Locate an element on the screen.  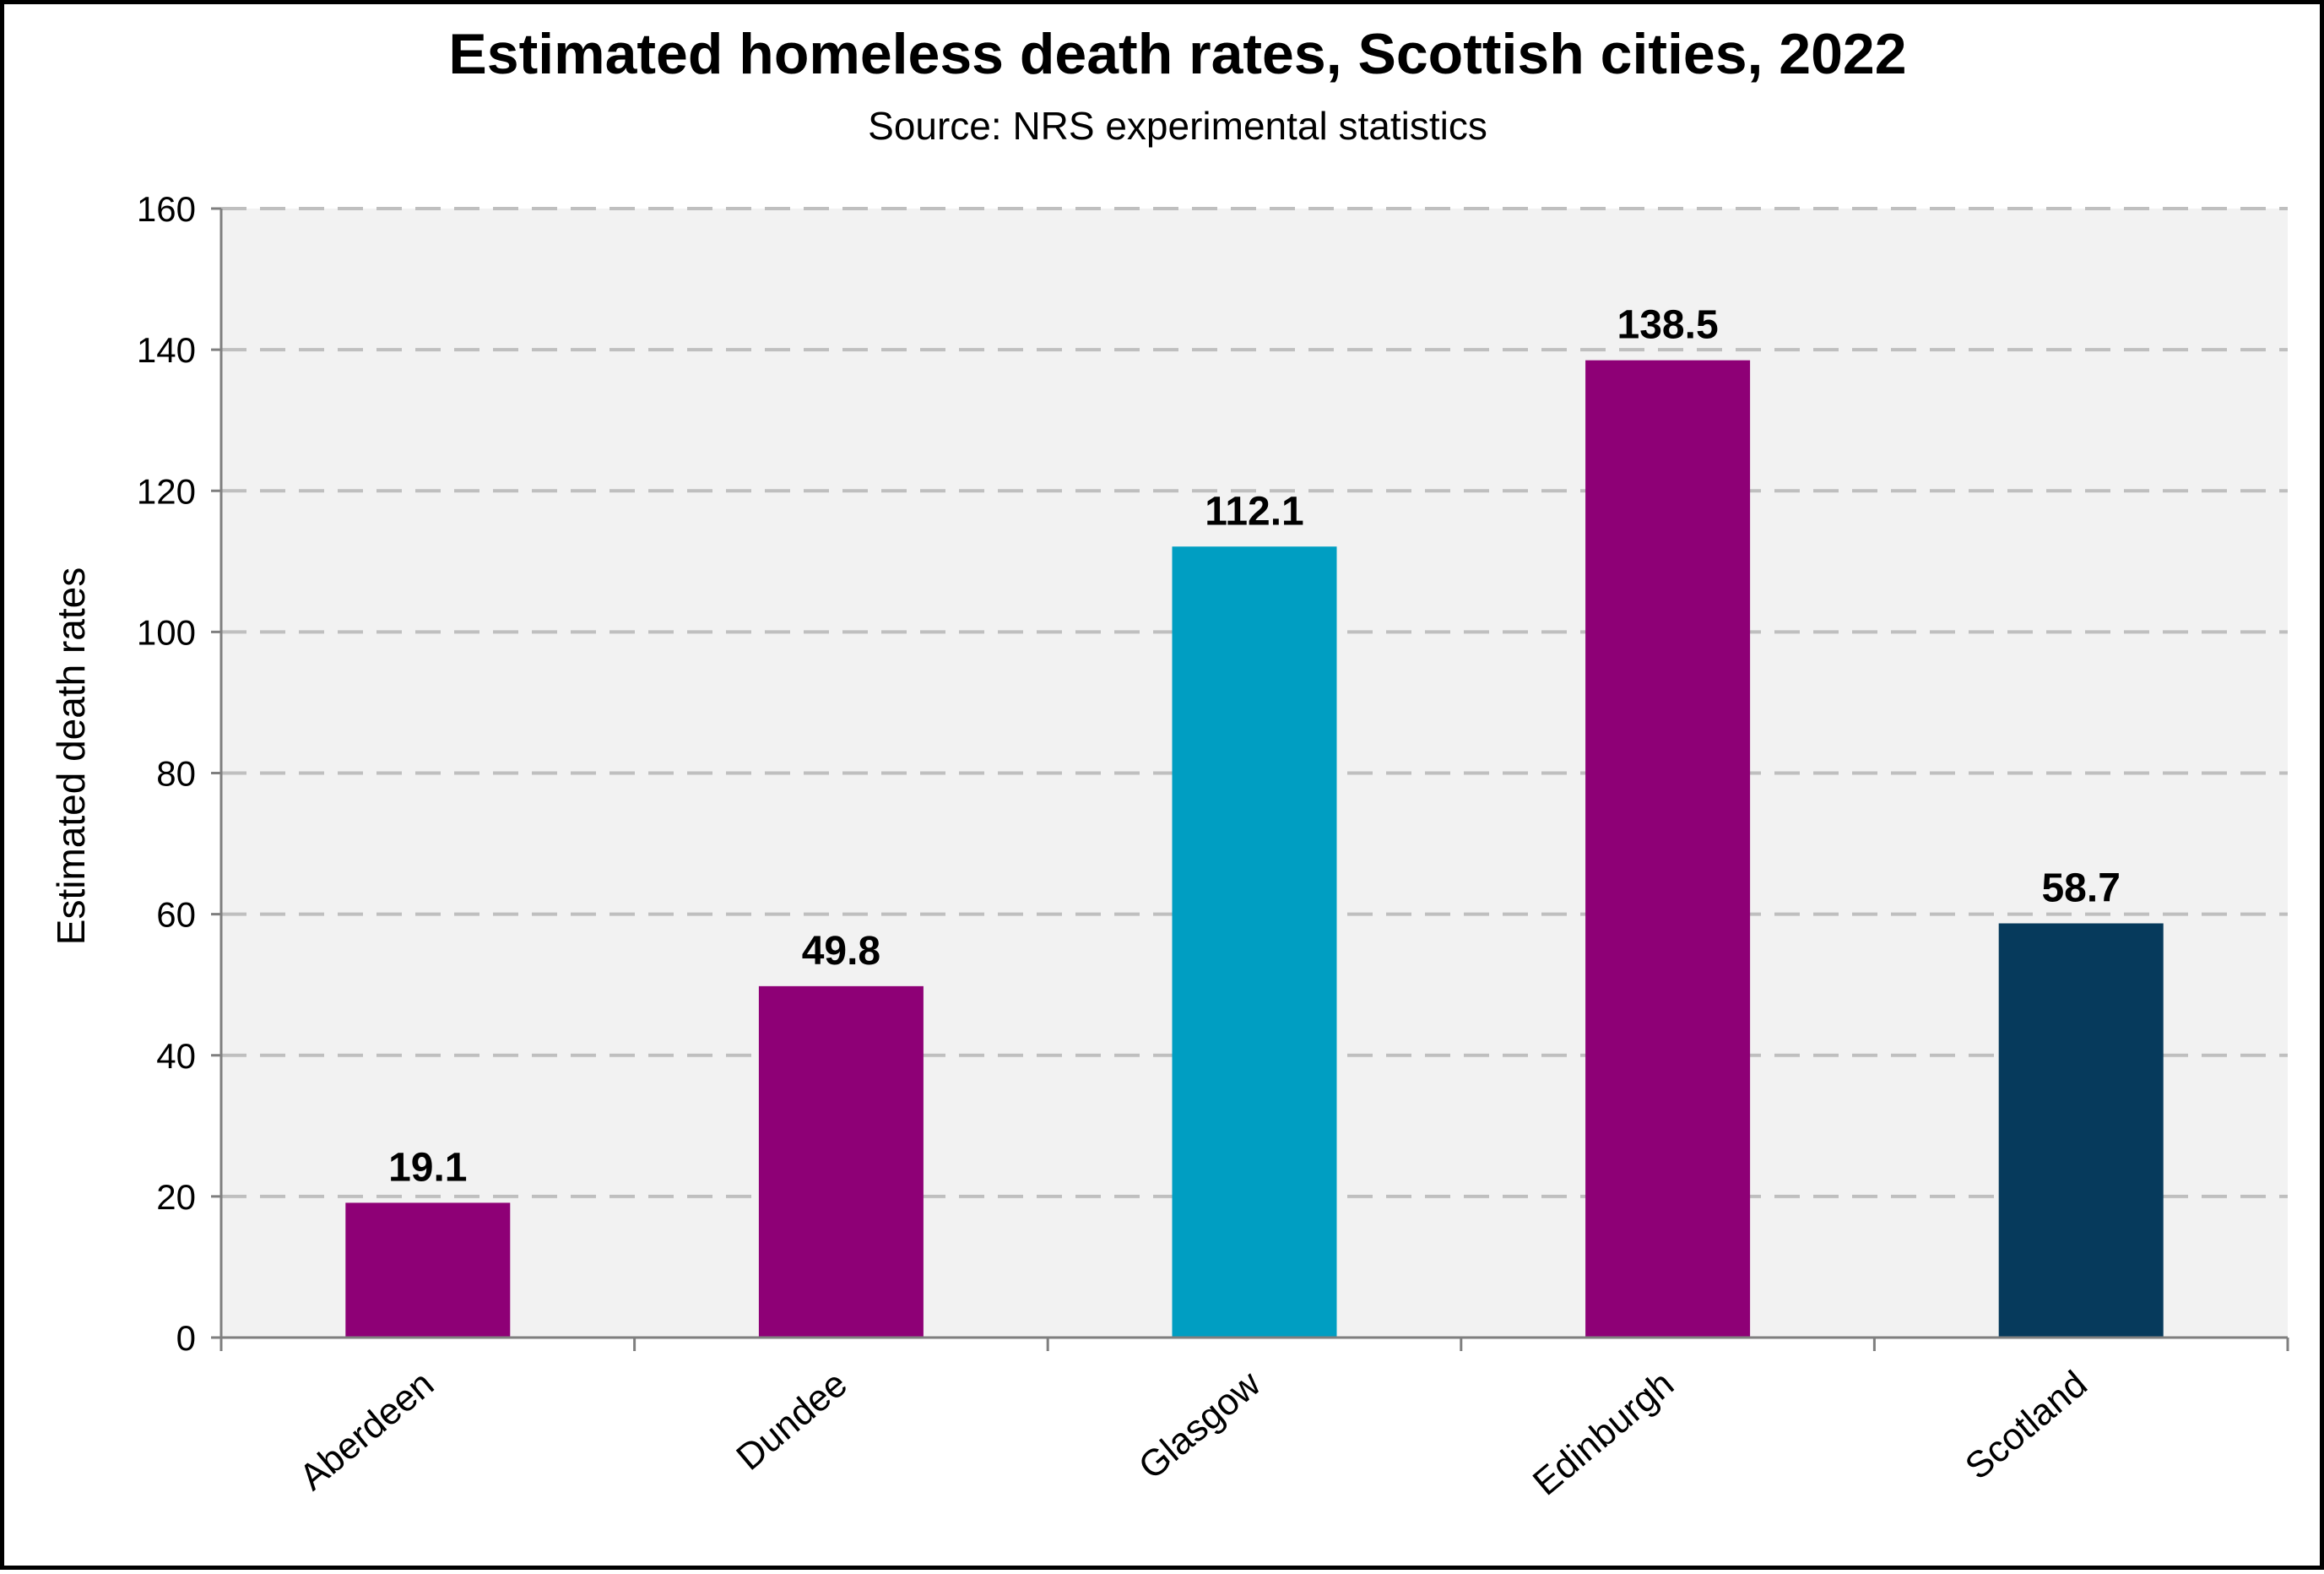
bar-dundee is located at coordinates (841, 1162).